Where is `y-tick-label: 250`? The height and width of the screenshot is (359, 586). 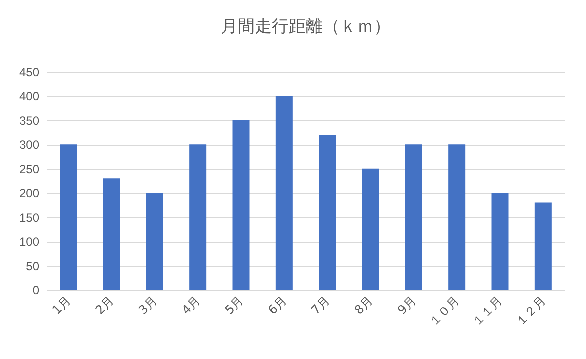
y-tick-label: 250 is located at coordinates (29, 169).